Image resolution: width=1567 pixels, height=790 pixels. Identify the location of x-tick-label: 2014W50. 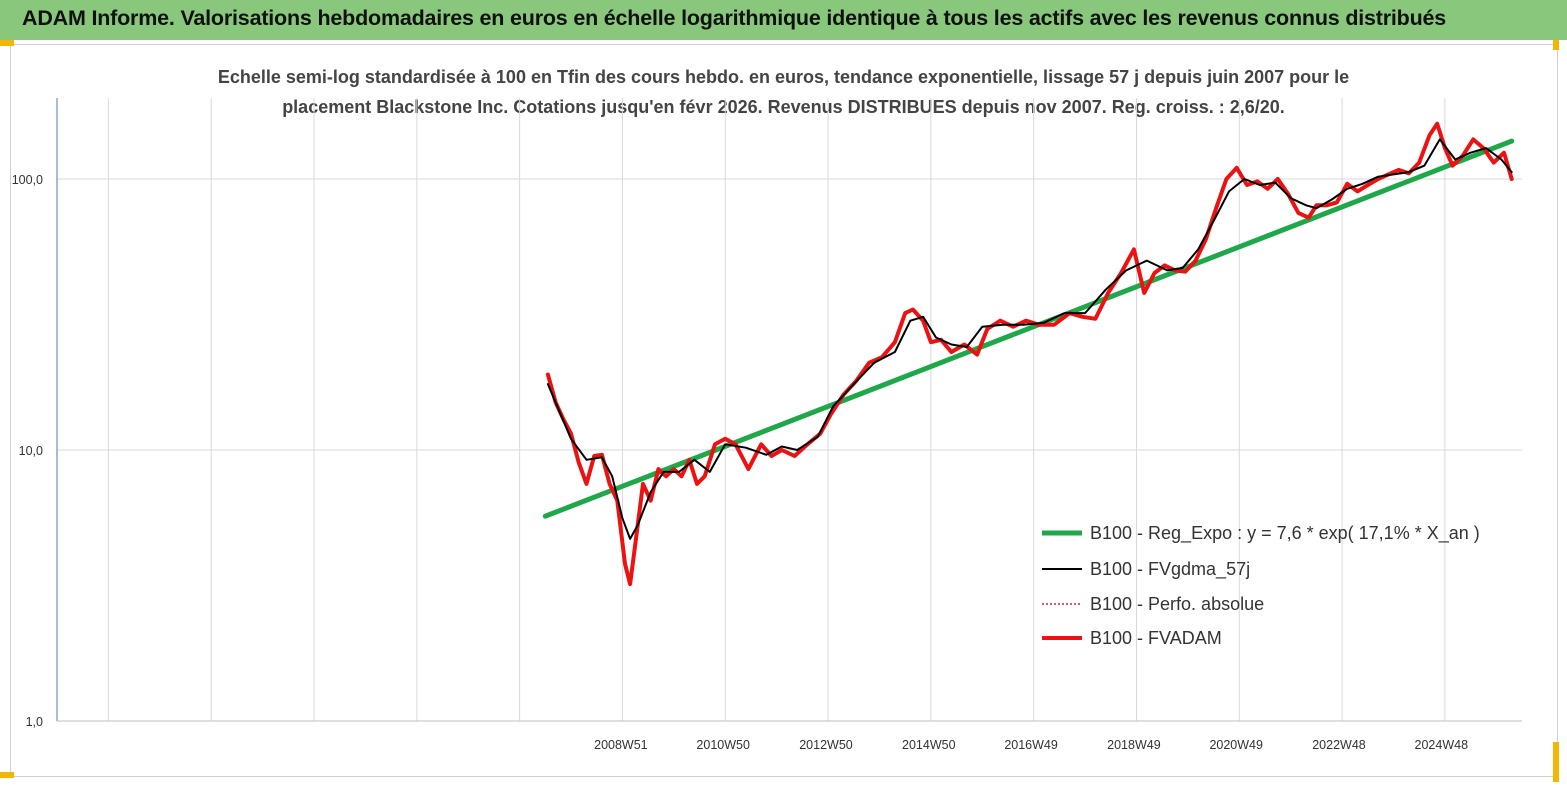
(929, 745).